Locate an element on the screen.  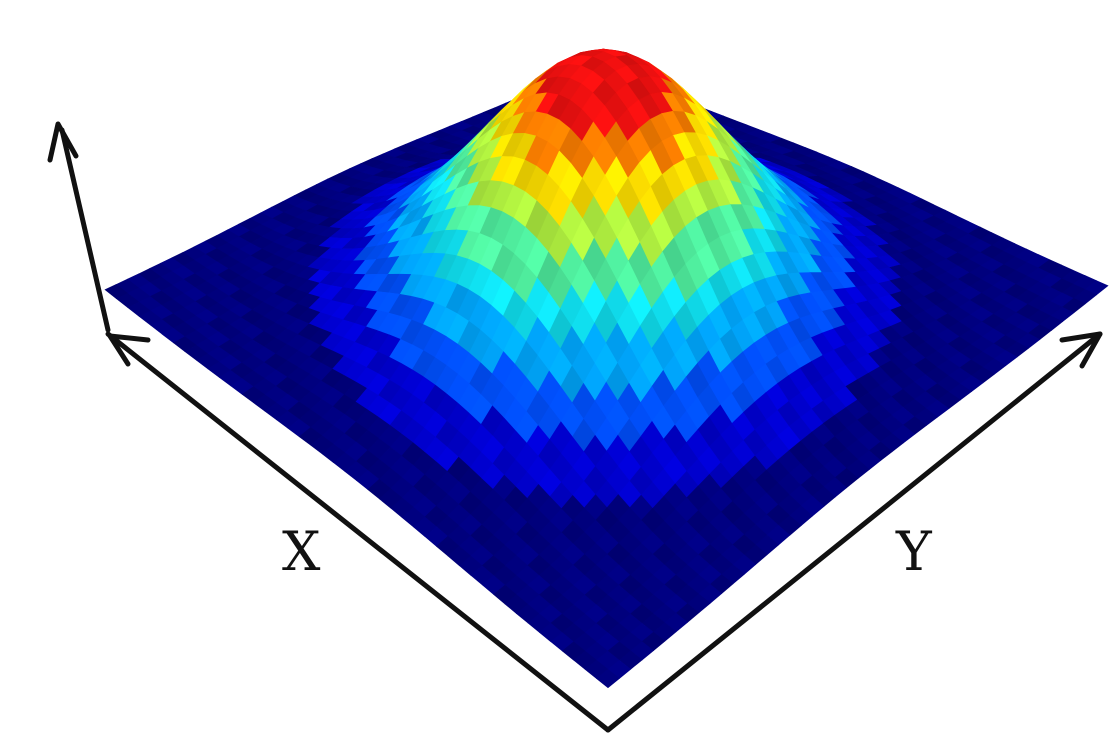
z-axis is located at coordinates (85, 230).